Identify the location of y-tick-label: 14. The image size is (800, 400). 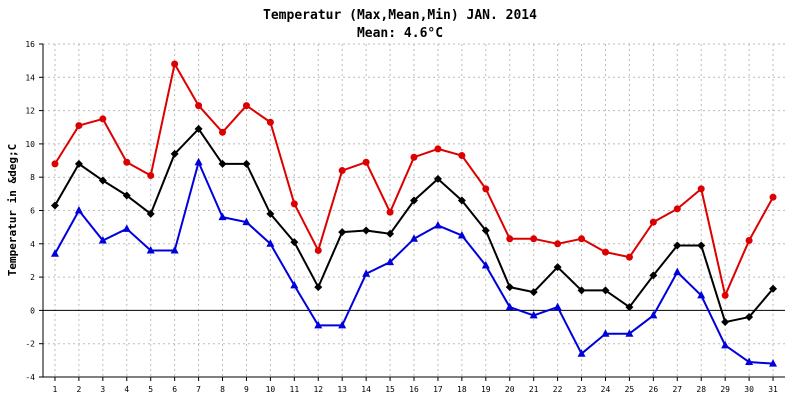
(30, 77).